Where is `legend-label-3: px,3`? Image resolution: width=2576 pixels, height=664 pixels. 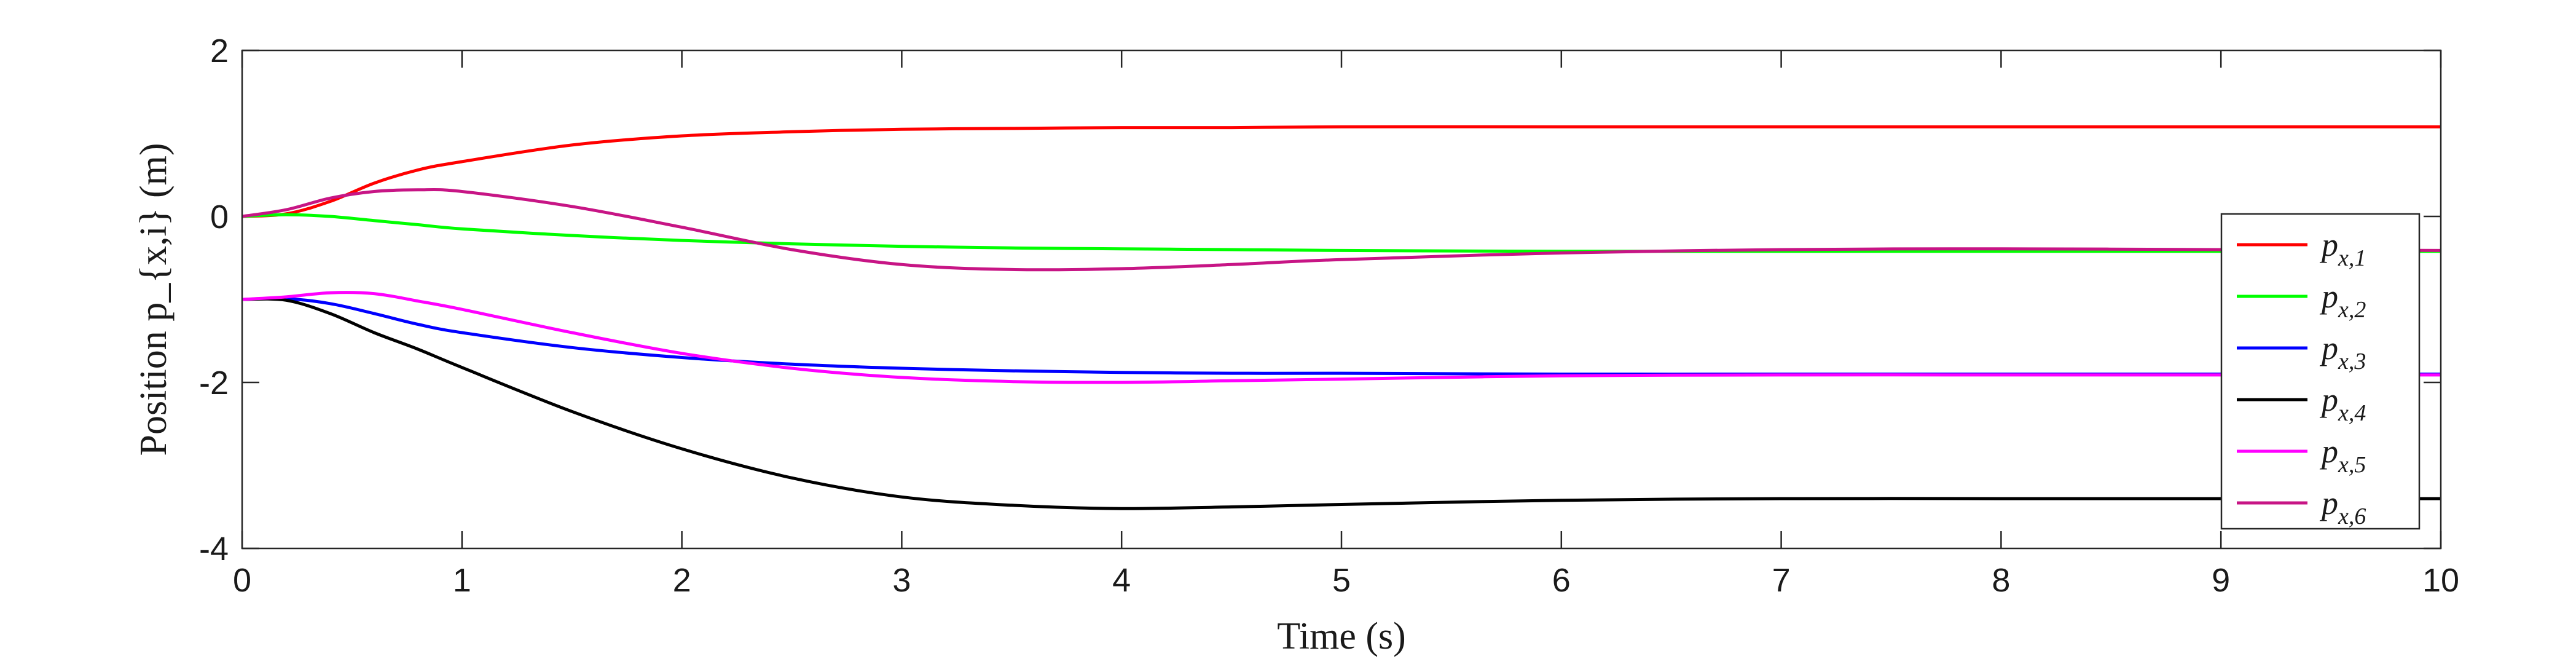 legend-label-3: px,3 is located at coordinates (2342, 352).